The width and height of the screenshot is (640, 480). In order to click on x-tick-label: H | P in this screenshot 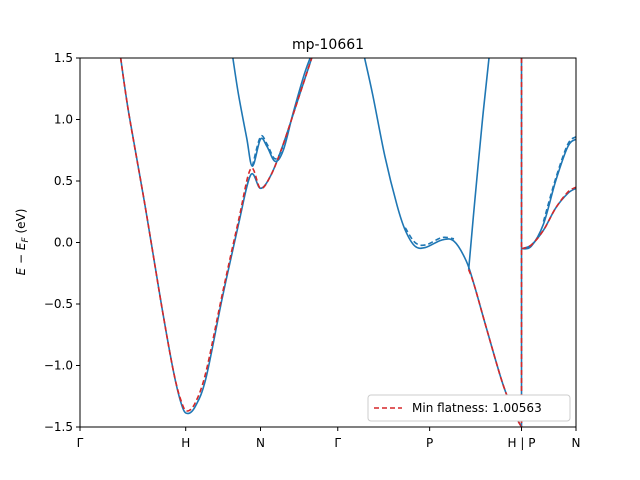, I will do `click(522, 443)`.